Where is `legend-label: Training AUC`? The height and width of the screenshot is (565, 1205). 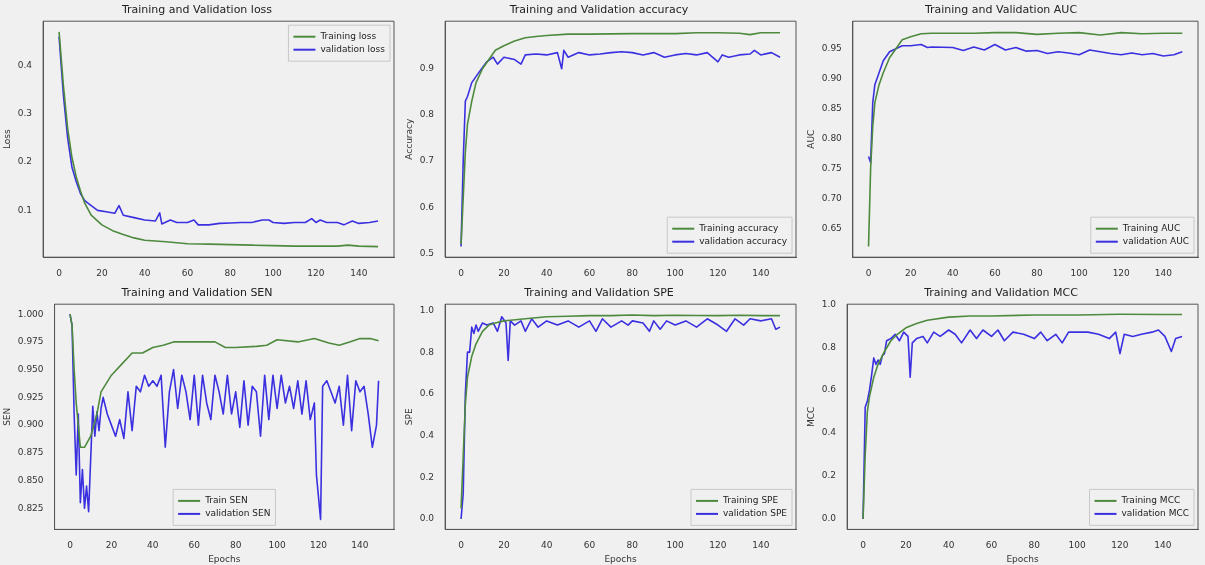
legend-label: Training AUC is located at coordinates (1151, 228).